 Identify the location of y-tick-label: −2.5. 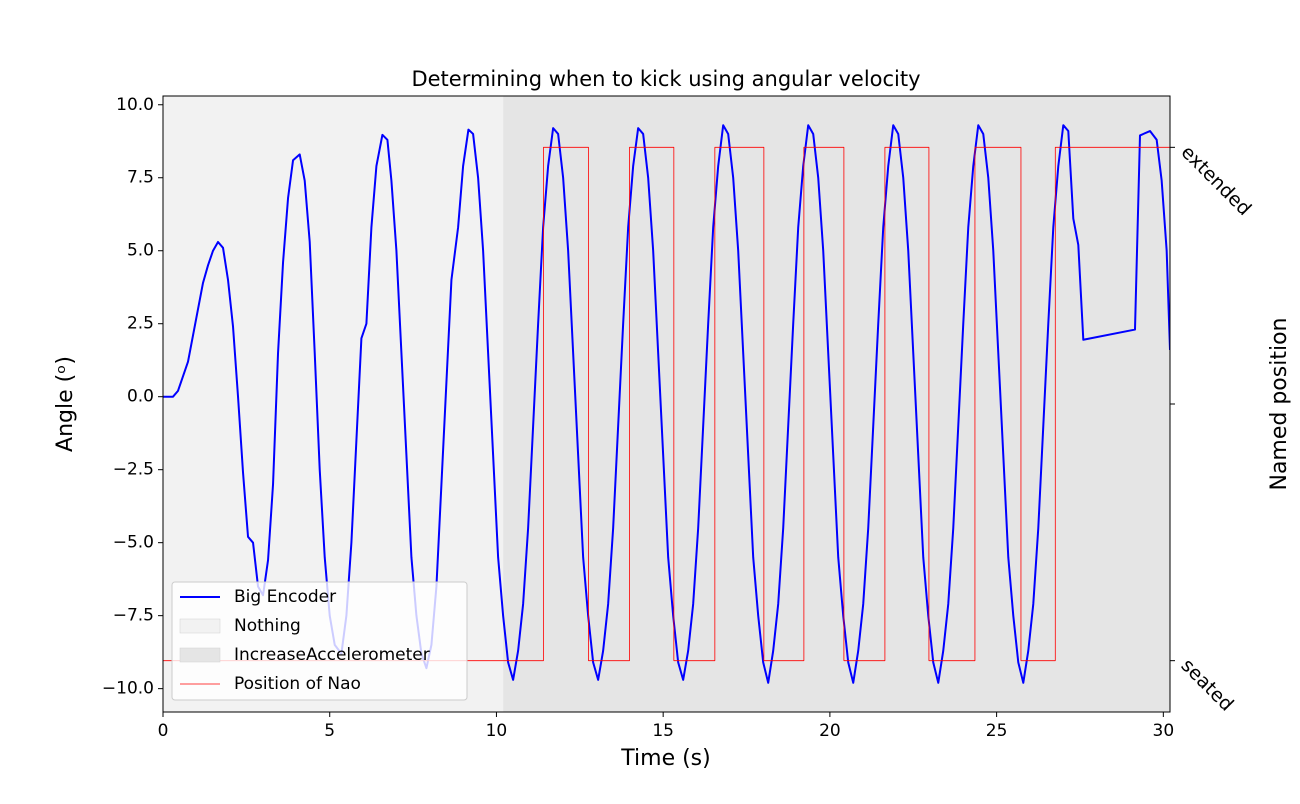
(133, 470).